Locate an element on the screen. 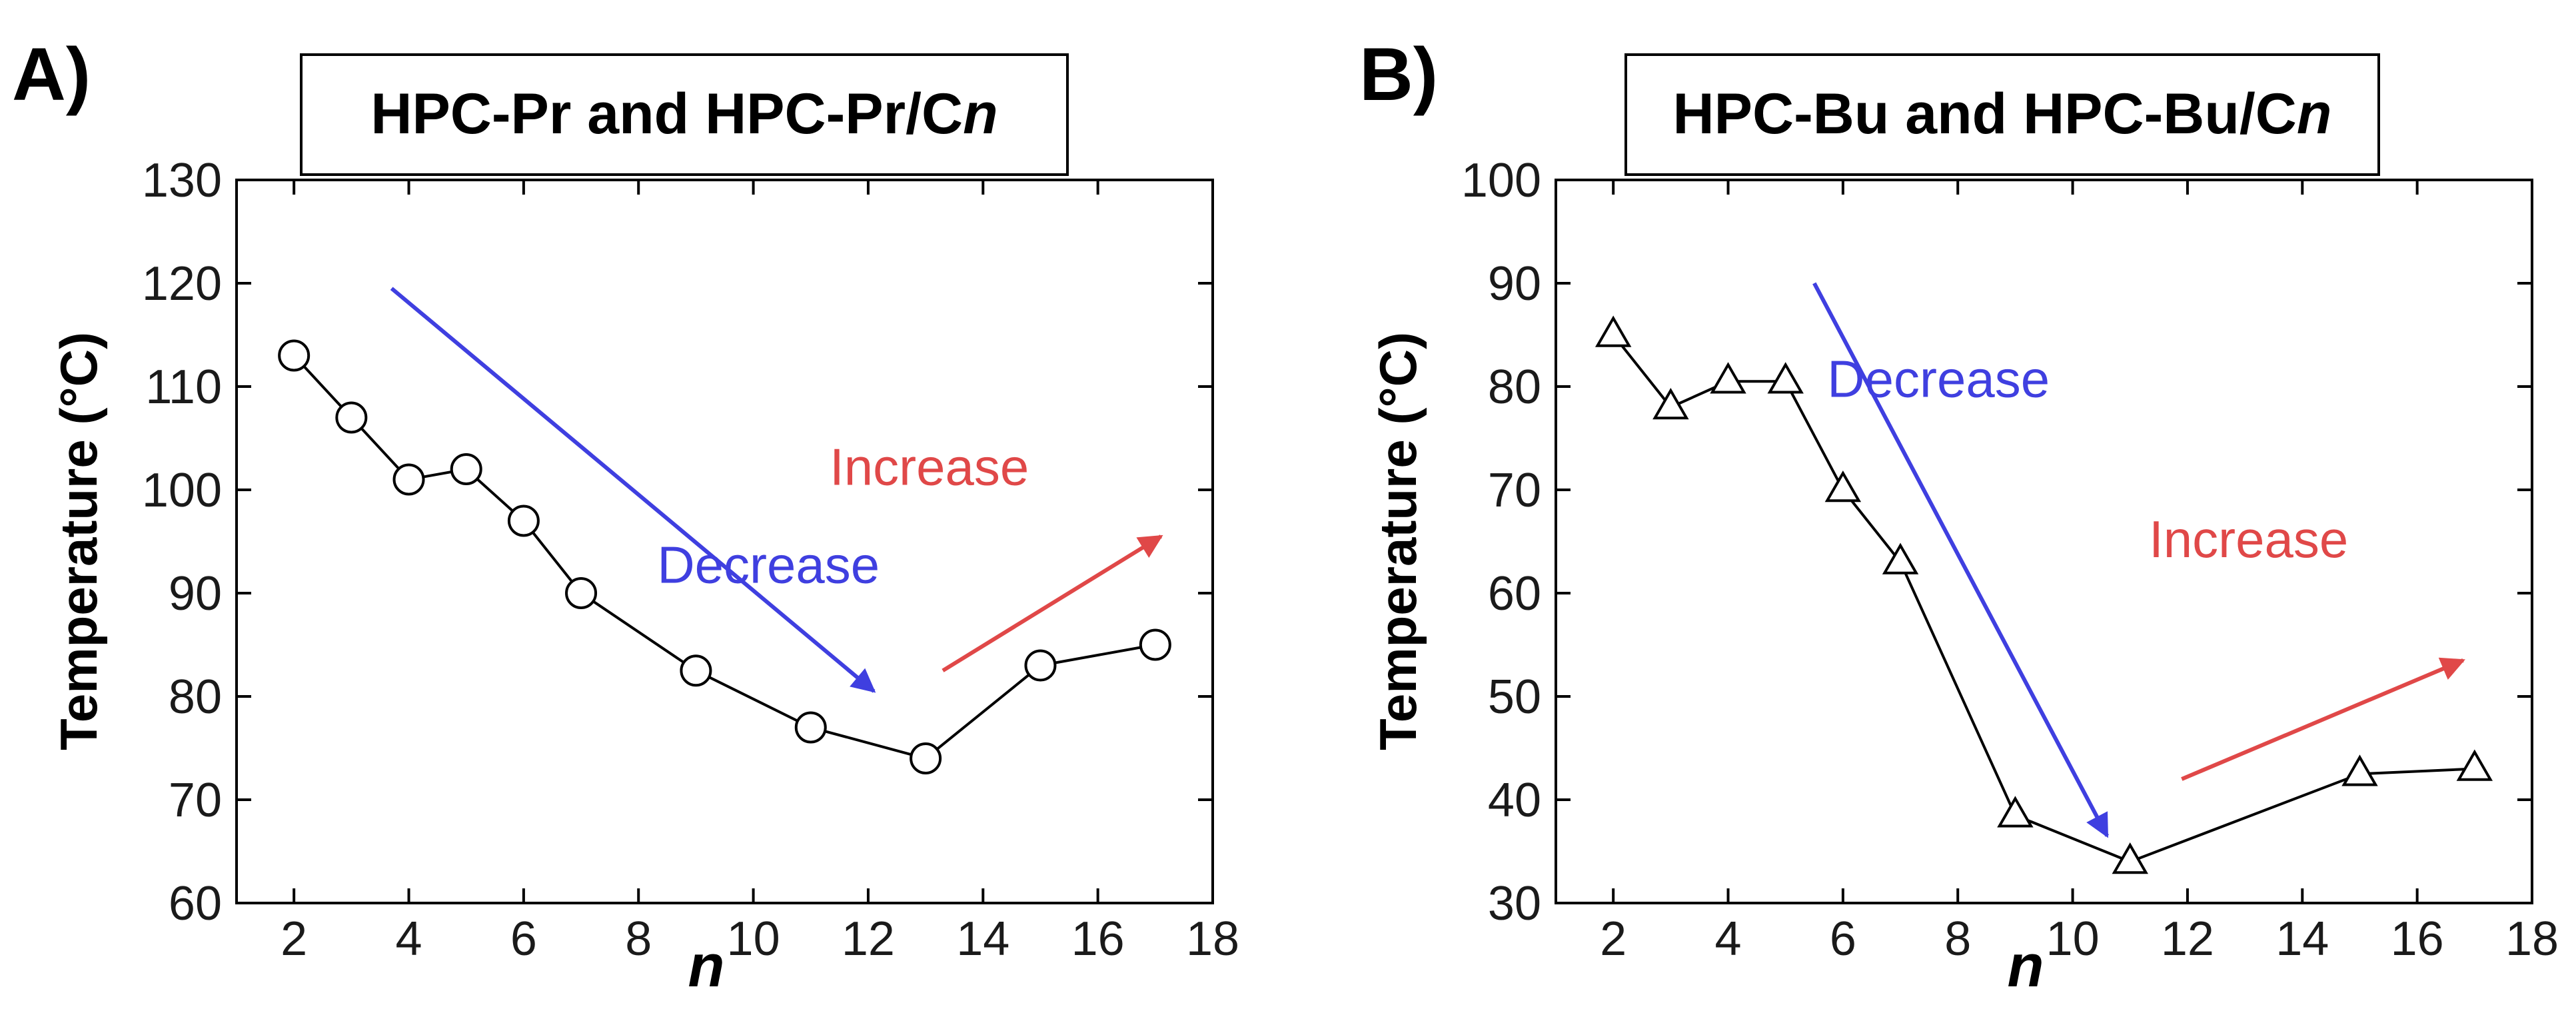  x-axis-label-b: n is located at coordinates (2026, 966).